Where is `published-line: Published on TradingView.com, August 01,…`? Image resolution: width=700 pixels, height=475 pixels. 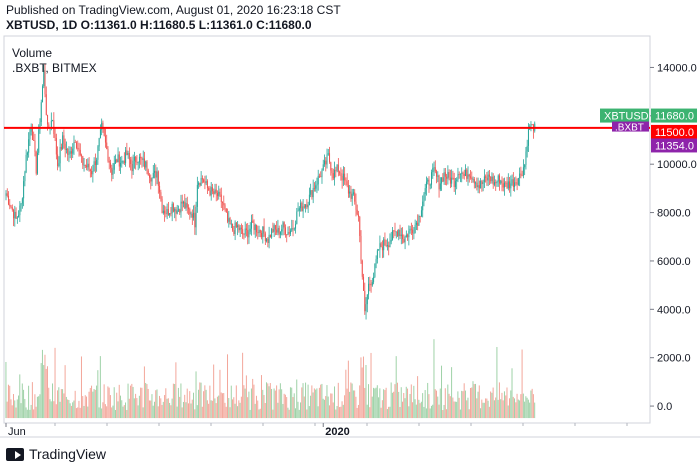 published-line: Published on TradingView.com, August 01,… is located at coordinates (173, 10).